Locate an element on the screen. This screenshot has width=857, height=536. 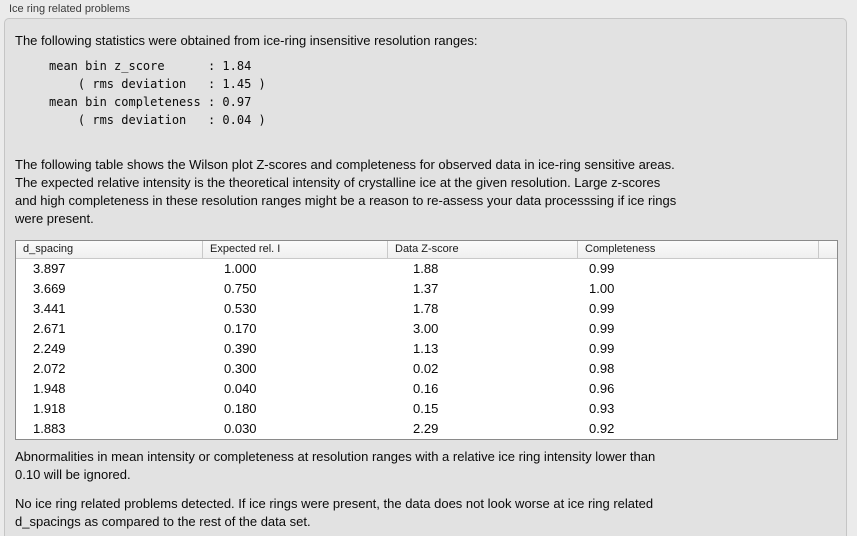
cell-data-z-score: 1.78 is located at coordinates (426, 308).